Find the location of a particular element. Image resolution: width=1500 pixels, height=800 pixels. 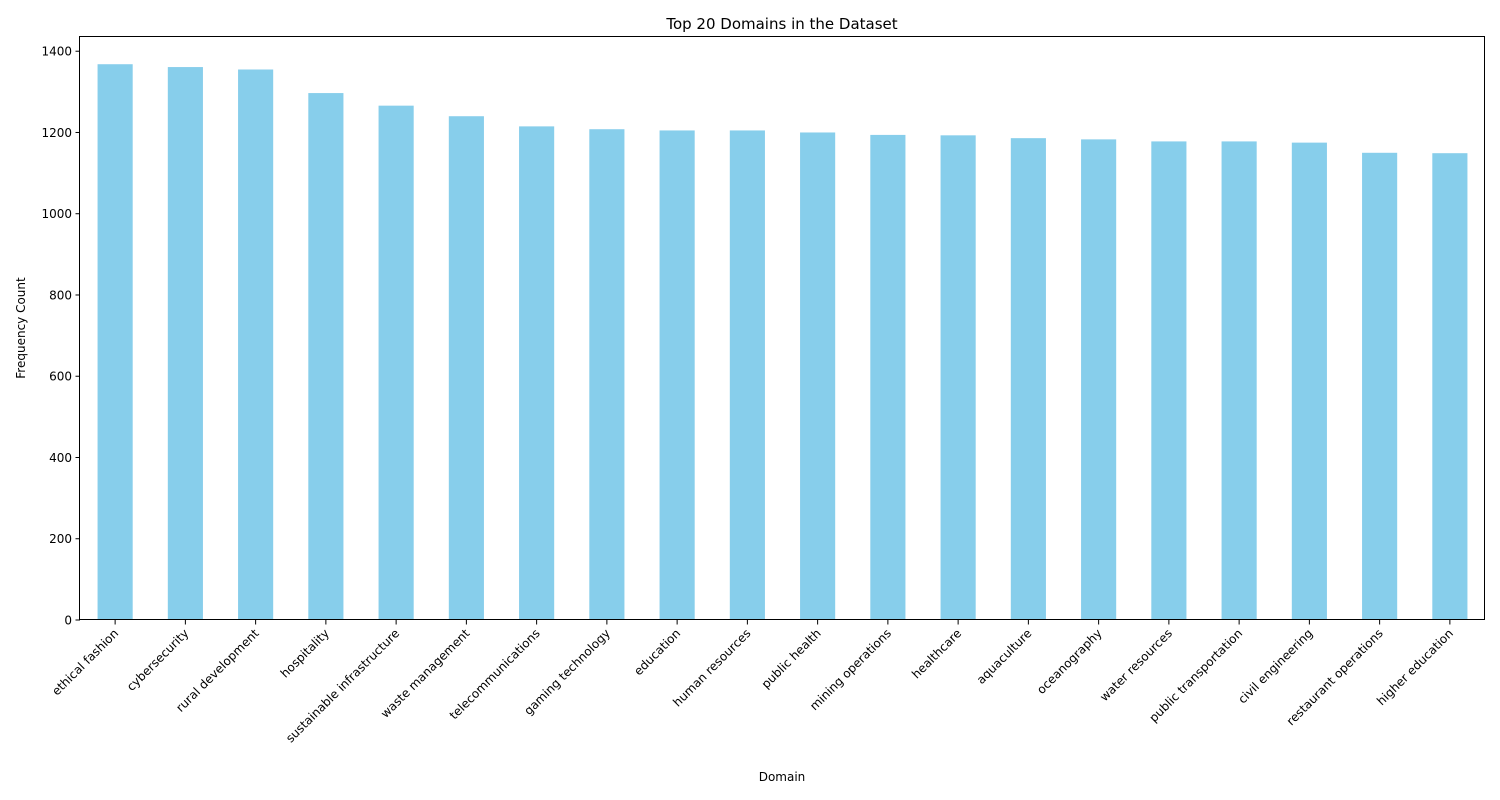

x-tick-label-higher-education: higher education is located at coordinates (1415, 667).